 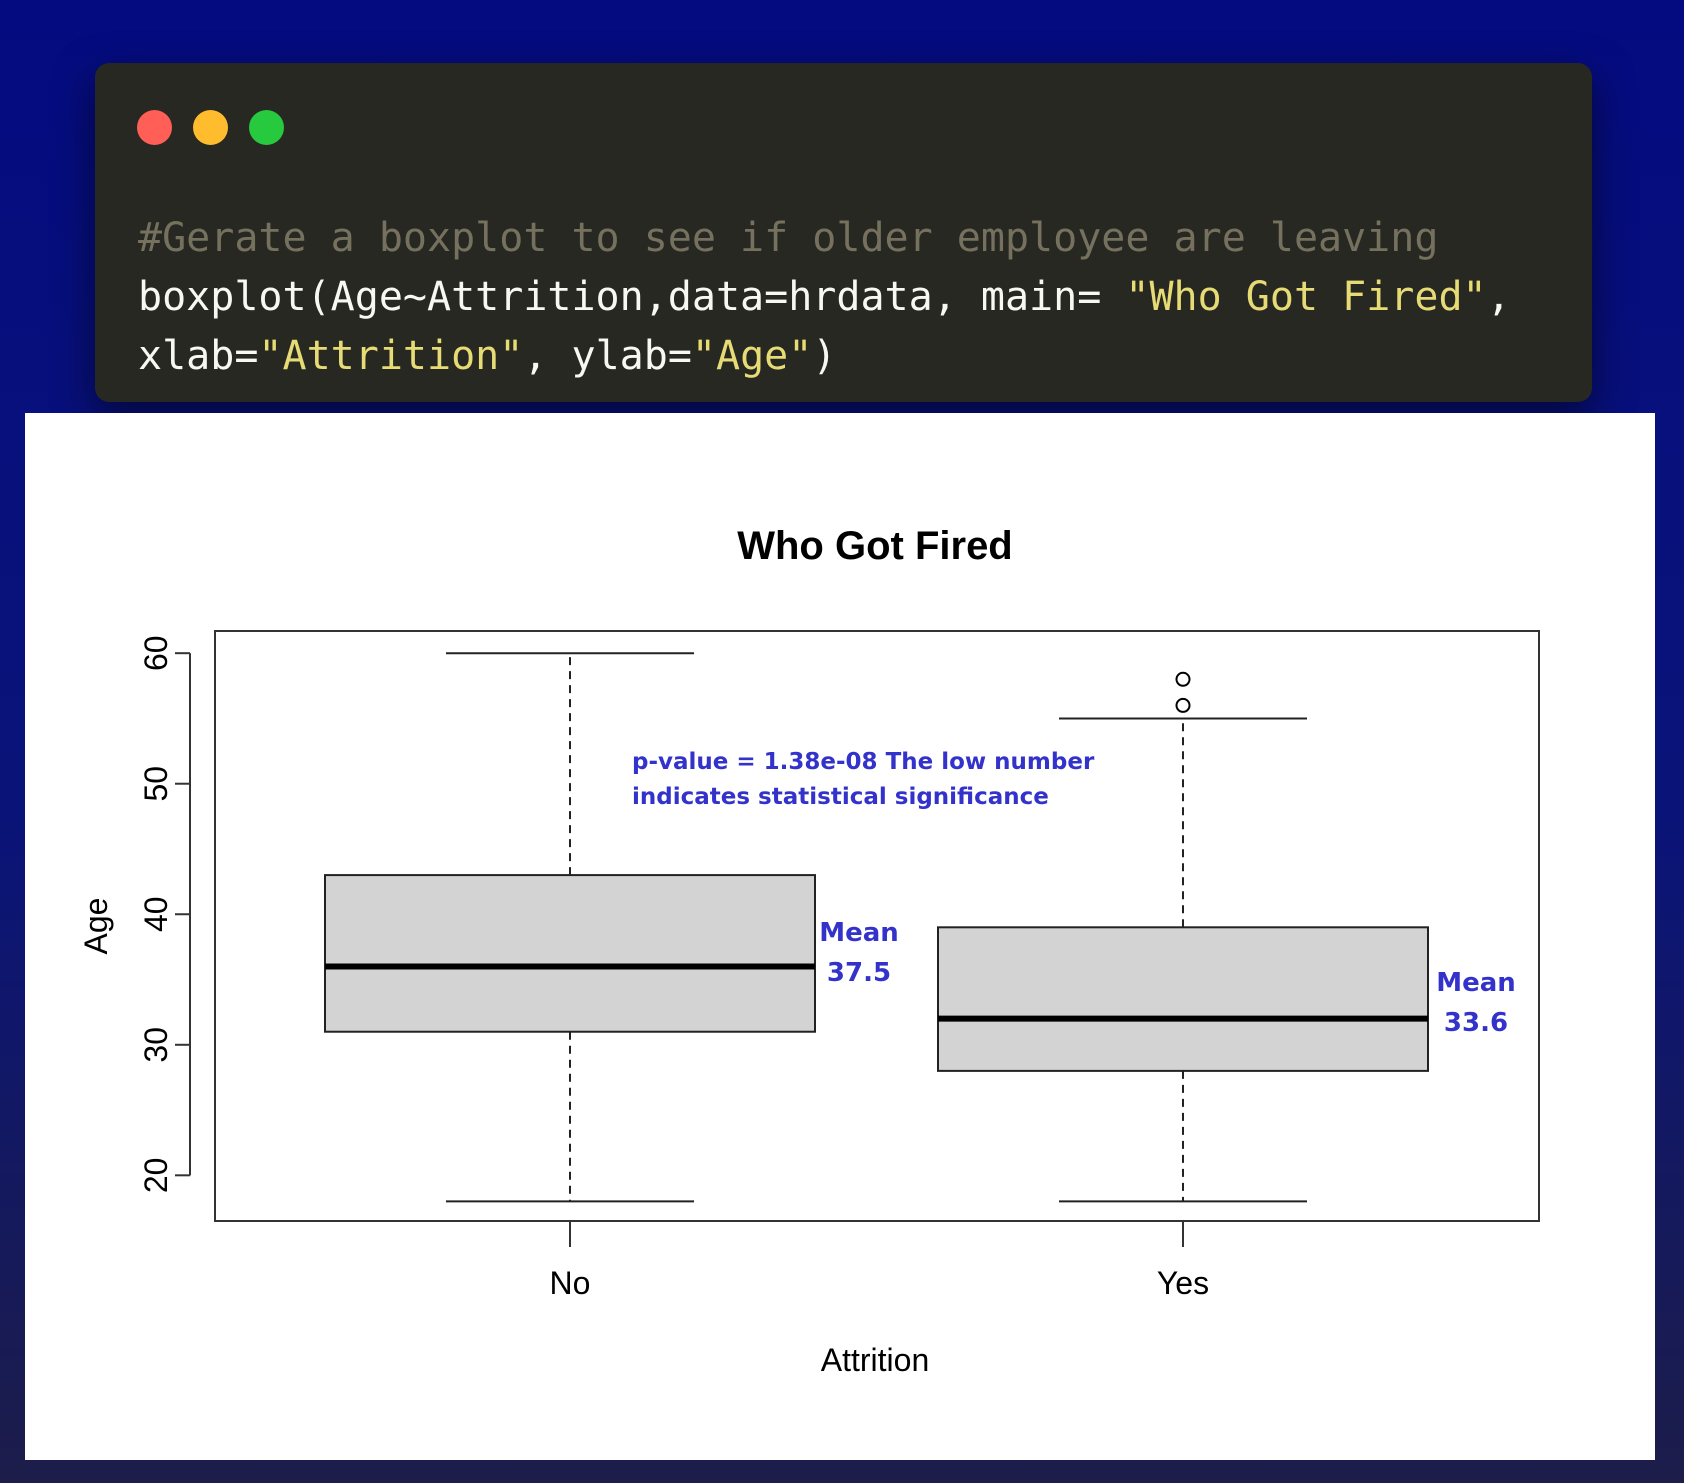 What do you see at coordinates (391, 356) in the screenshot?
I see `code-token: "Attrition"` at bounding box center [391, 356].